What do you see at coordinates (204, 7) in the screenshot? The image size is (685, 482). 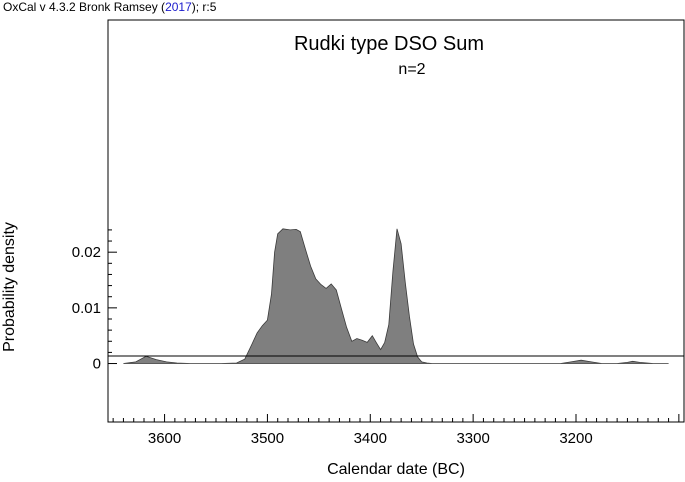 I see `credit-suffix: ); r:5` at bounding box center [204, 7].